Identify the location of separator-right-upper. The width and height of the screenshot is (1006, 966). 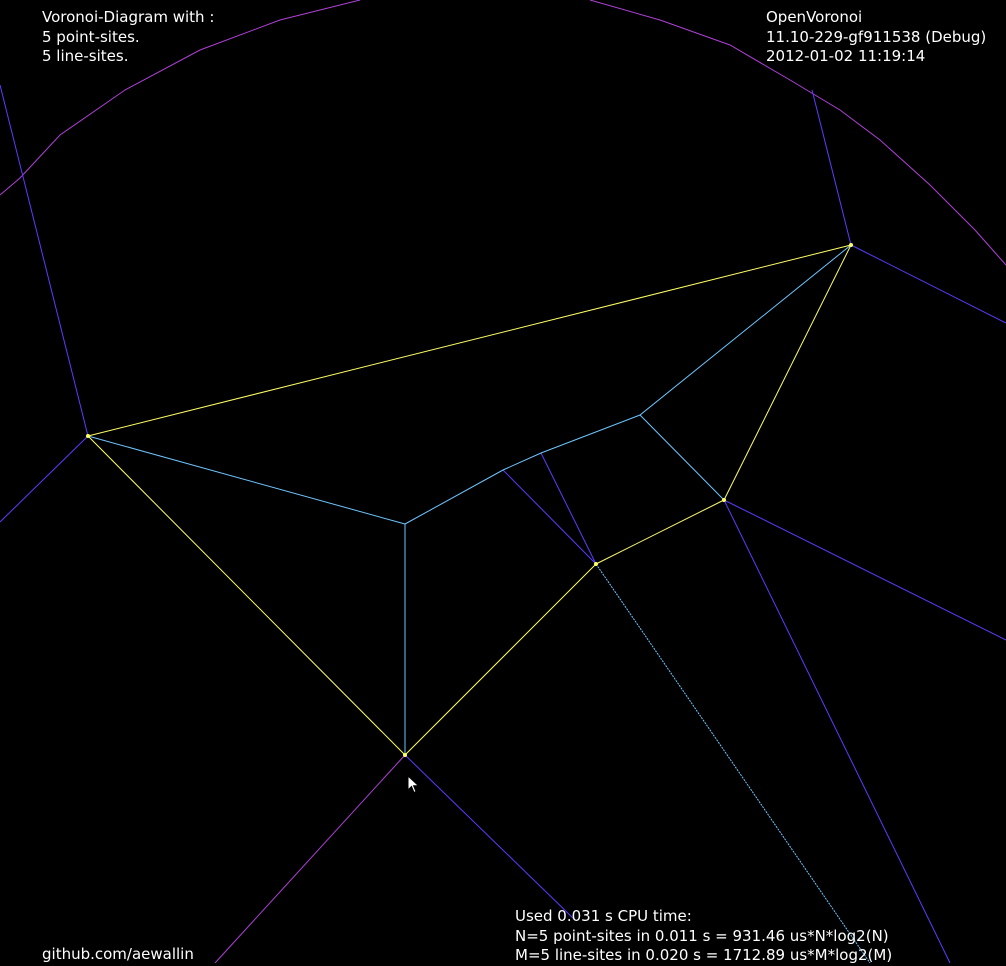
(928, 284).